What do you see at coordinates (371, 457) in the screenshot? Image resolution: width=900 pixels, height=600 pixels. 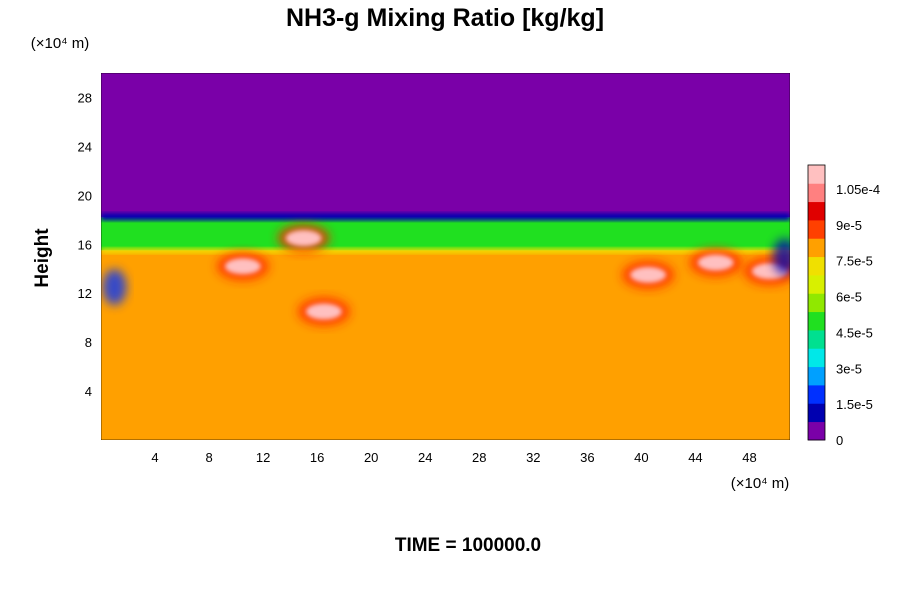 I see `x-tick-label: 20` at bounding box center [371, 457].